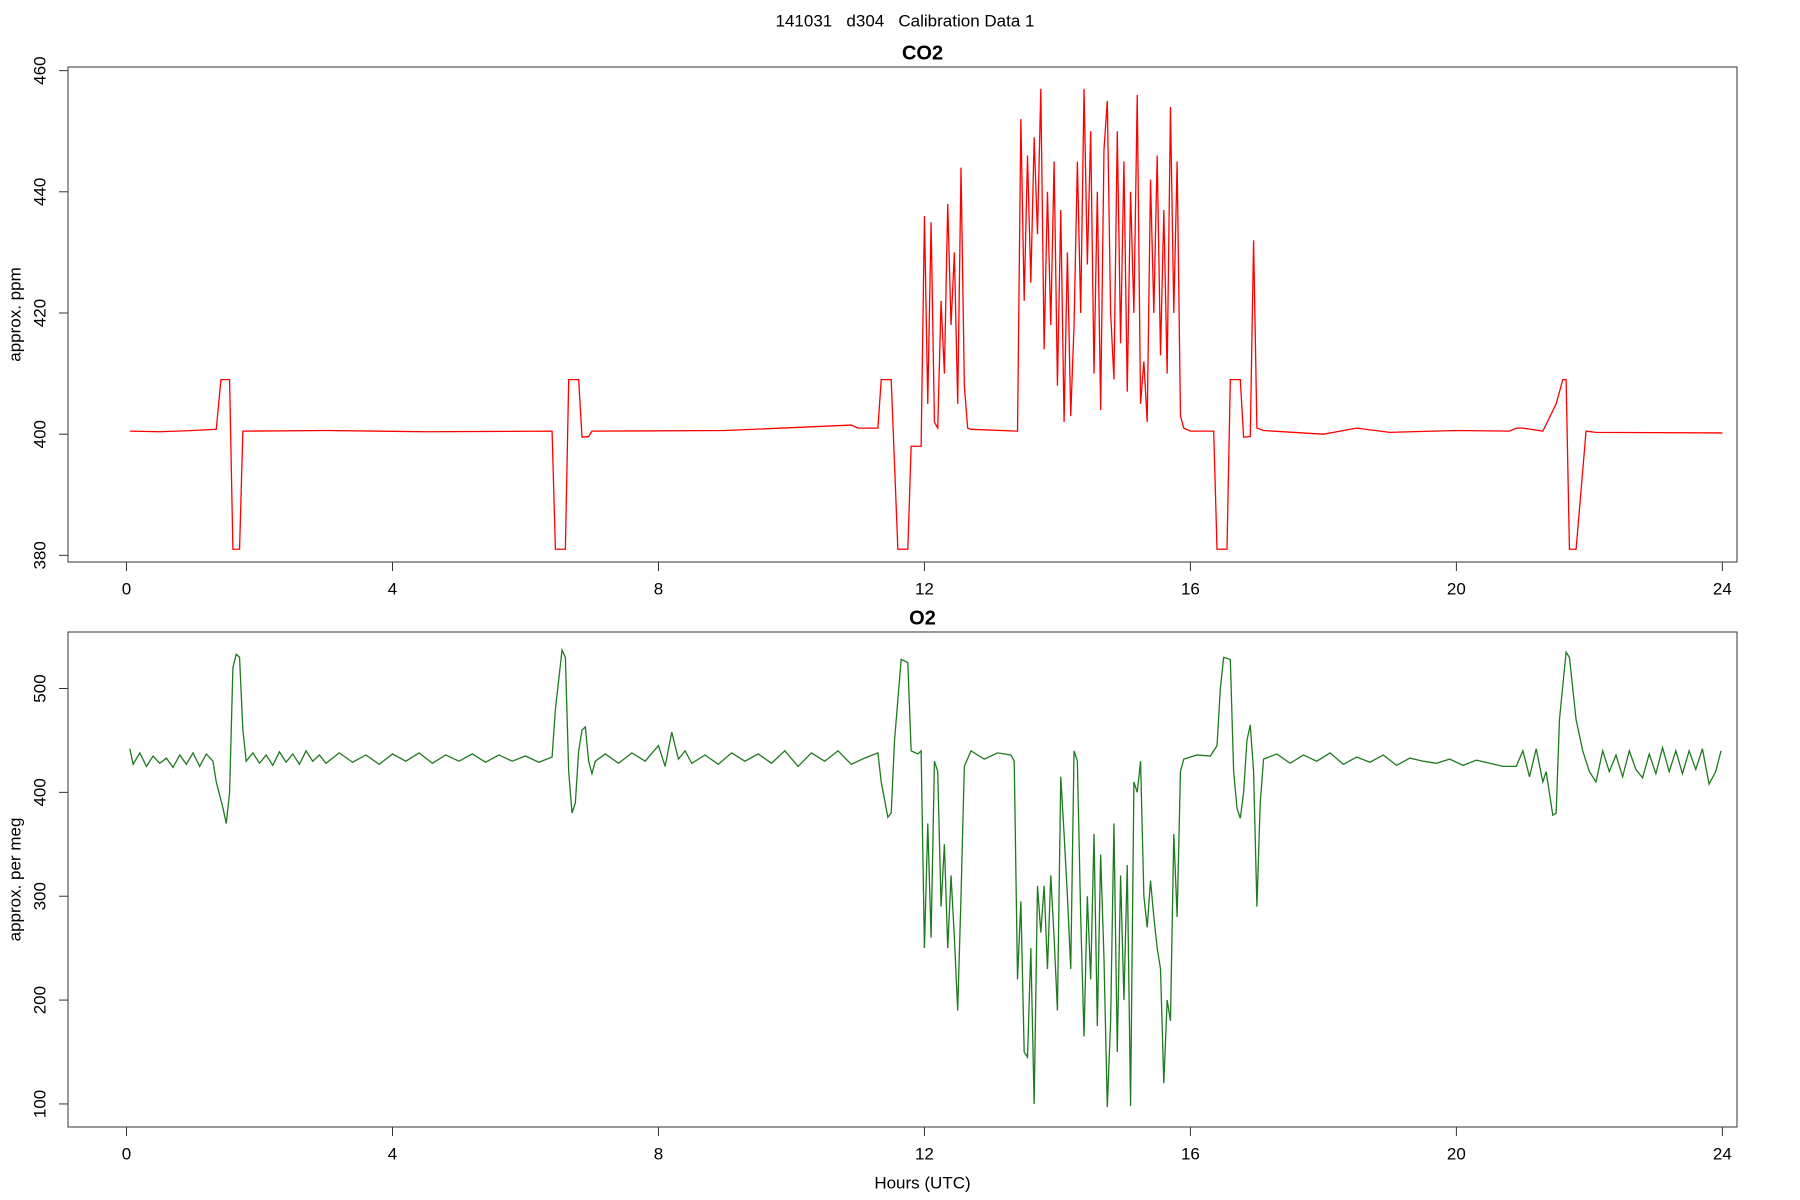  I want to click on panel-title: O2, so click(922, 618).